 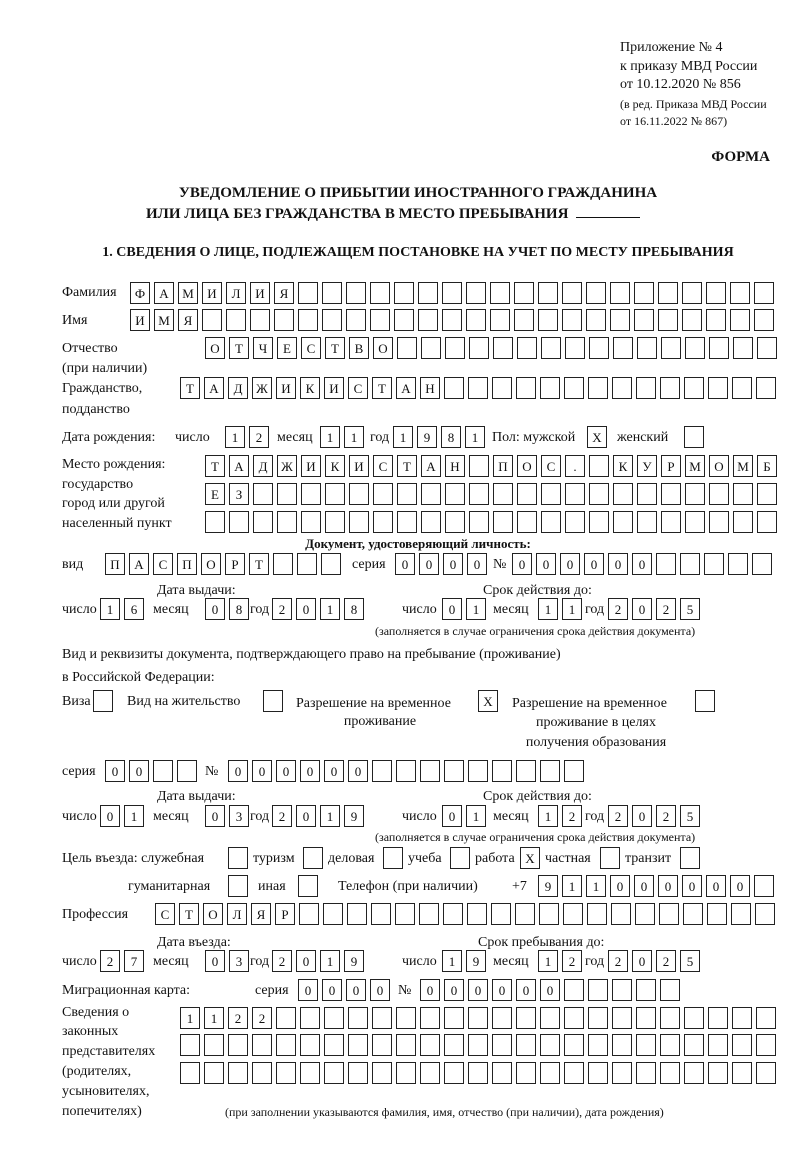 What do you see at coordinates (215, 494) in the screenshot?
I see `char-cell: Е` at bounding box center [215, 494].